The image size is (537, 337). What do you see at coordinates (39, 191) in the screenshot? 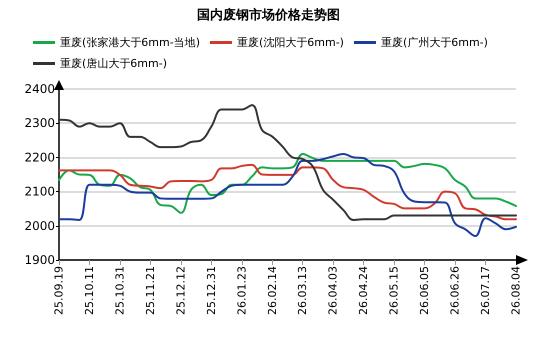
I see `y-tick-label: 2100` at bounding box center [39, 191].